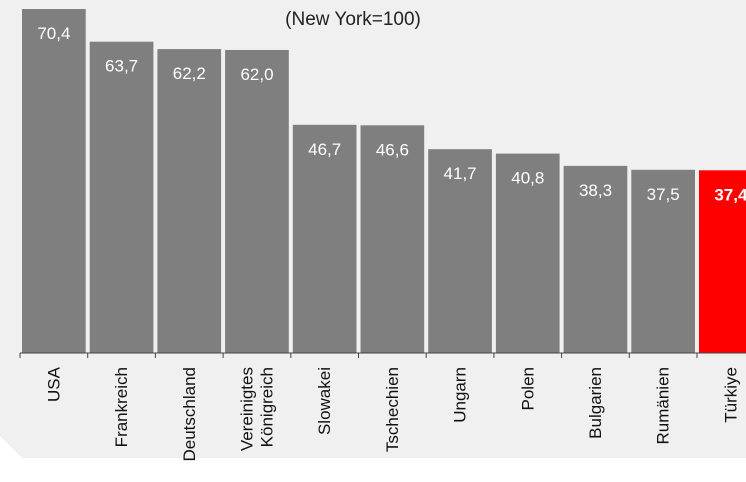 Image resolution: width=746 pixels, height=482 pixels. I want to click on bar-value-label: 46,6, so click(392, 149).